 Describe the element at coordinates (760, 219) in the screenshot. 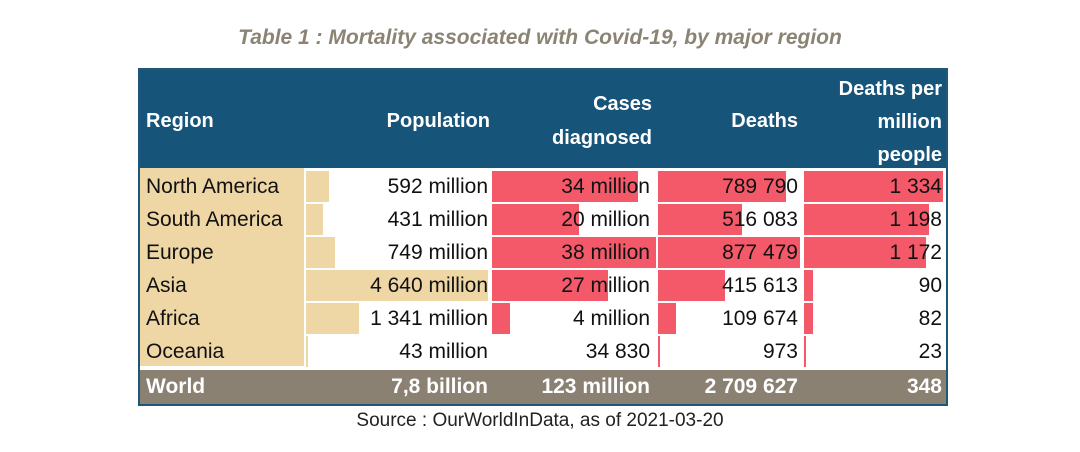

I see `deaths-cell: 516 083` at that location.